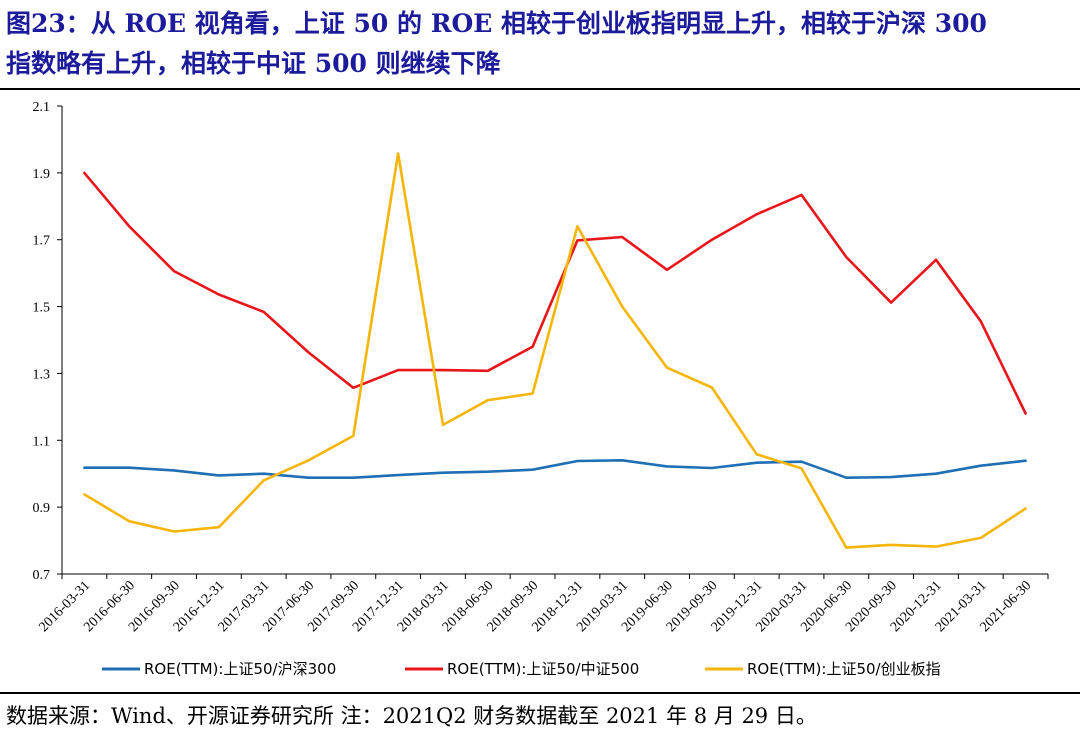 This screenshot has width=1080, height=734. I want to click on y-tick-label: 1.9, so click(42, 174).